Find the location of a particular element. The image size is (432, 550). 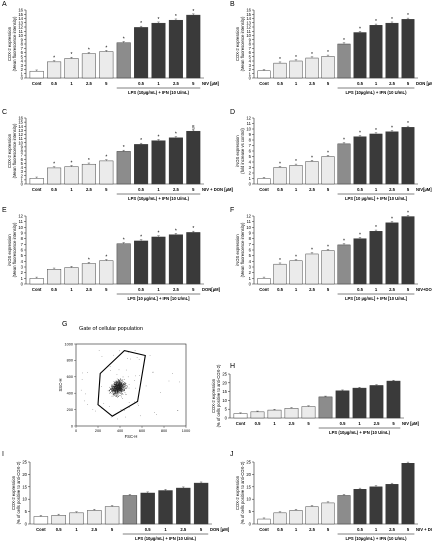

y-tick-label-c-0: 0 is located at coordinates (22, 184).